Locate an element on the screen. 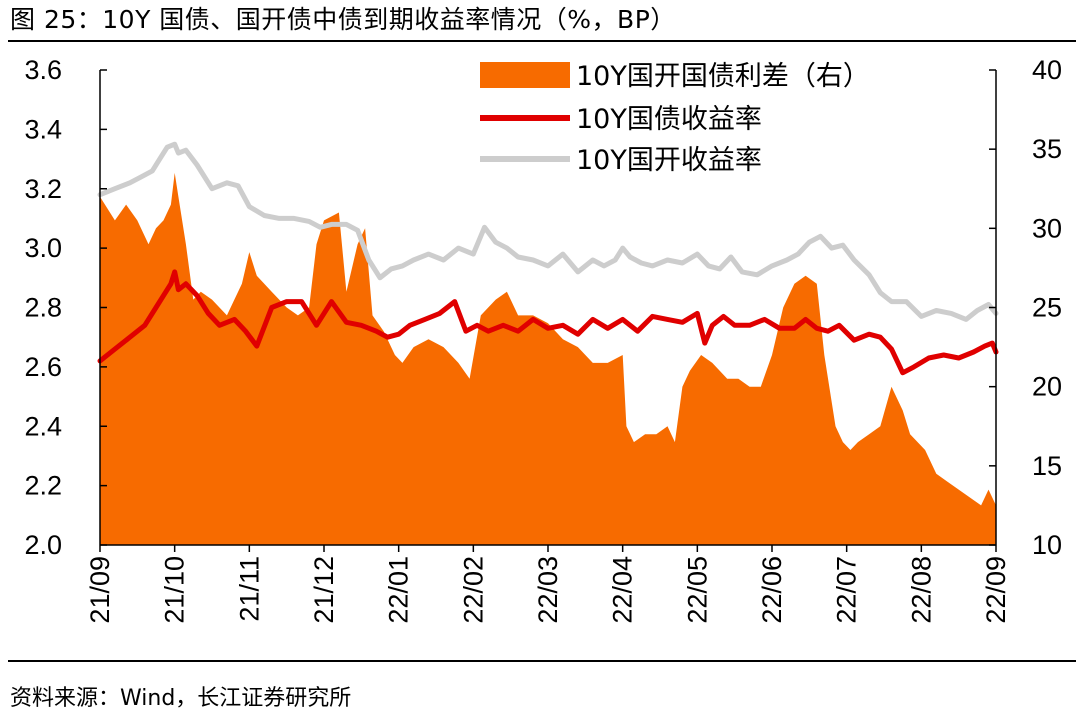 The width and height of the screenshot is (1080, 726). right-tick-label: 40 is located at coordinates (1047, 70).